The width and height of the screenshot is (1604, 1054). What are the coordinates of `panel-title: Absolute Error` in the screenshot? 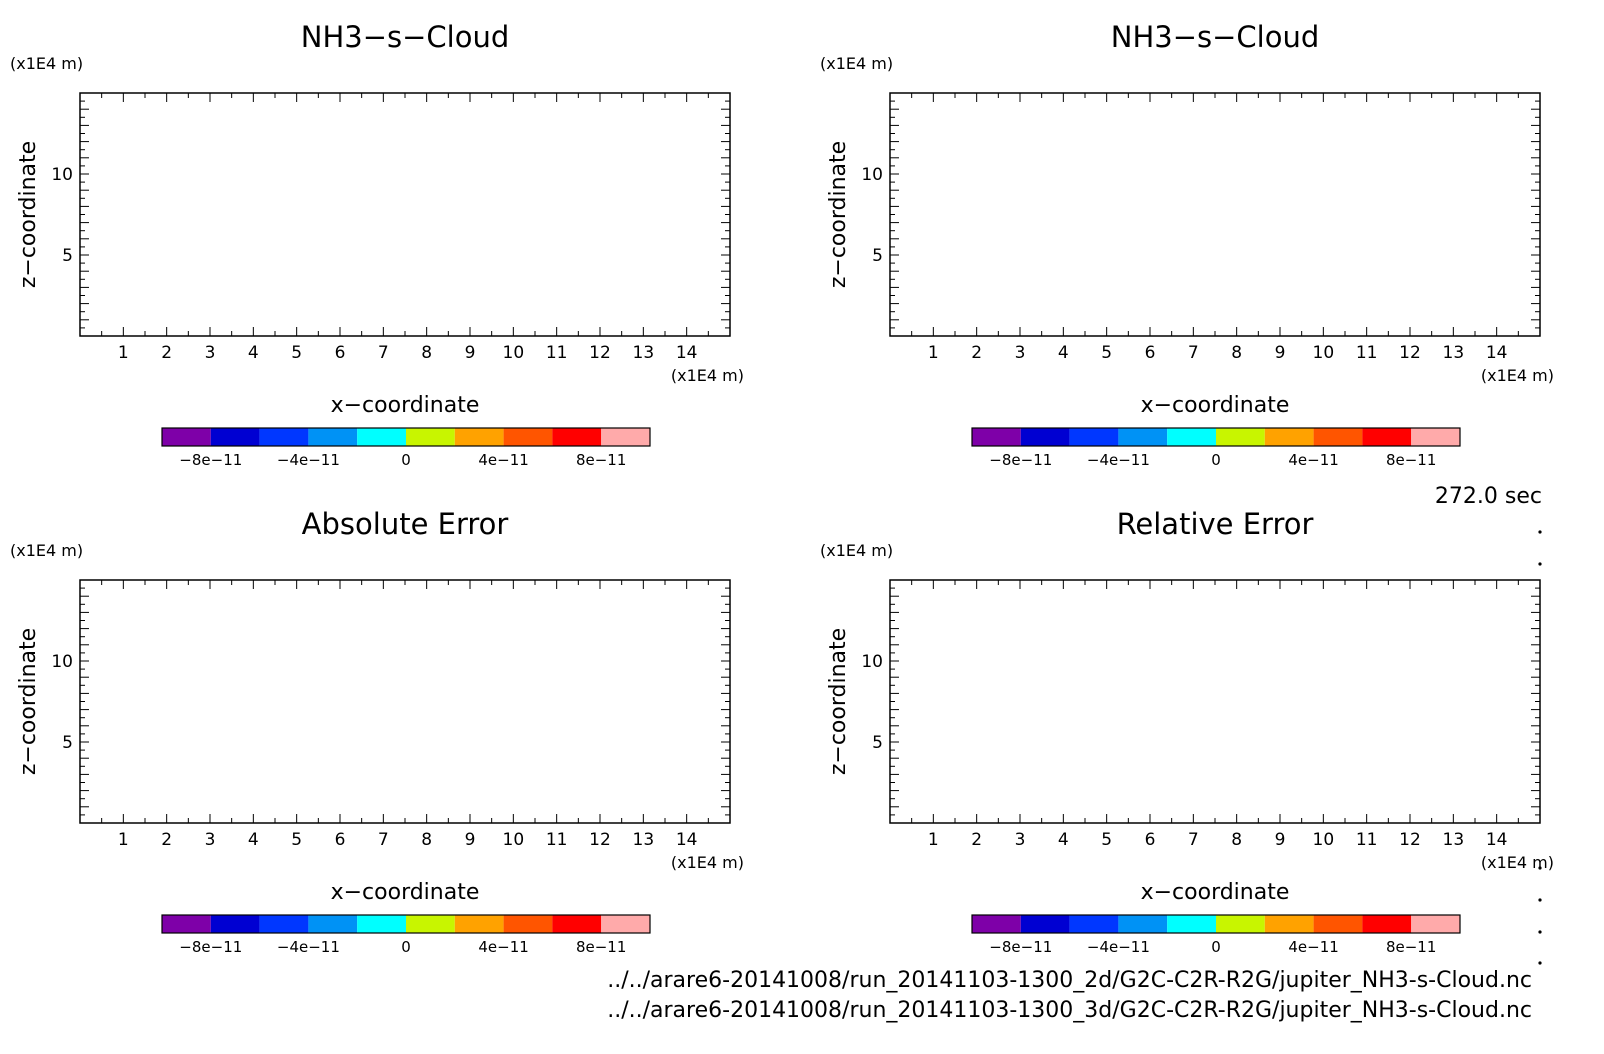 It's located at (405, 524).